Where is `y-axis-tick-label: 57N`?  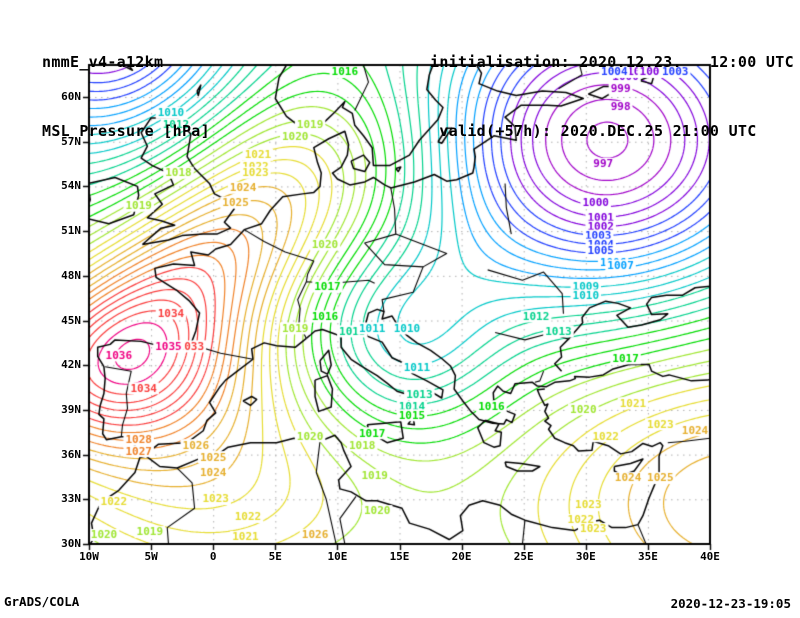 y-axis-tick-label: 57N is located at coordinates (71, 141).